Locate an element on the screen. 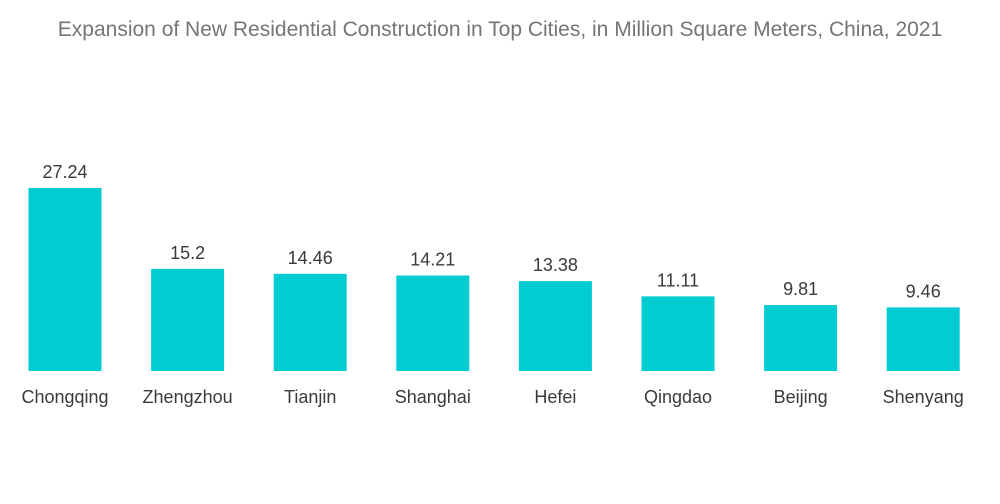  value-label-chongqing: 27.24 is located at coordinates (64, 172).